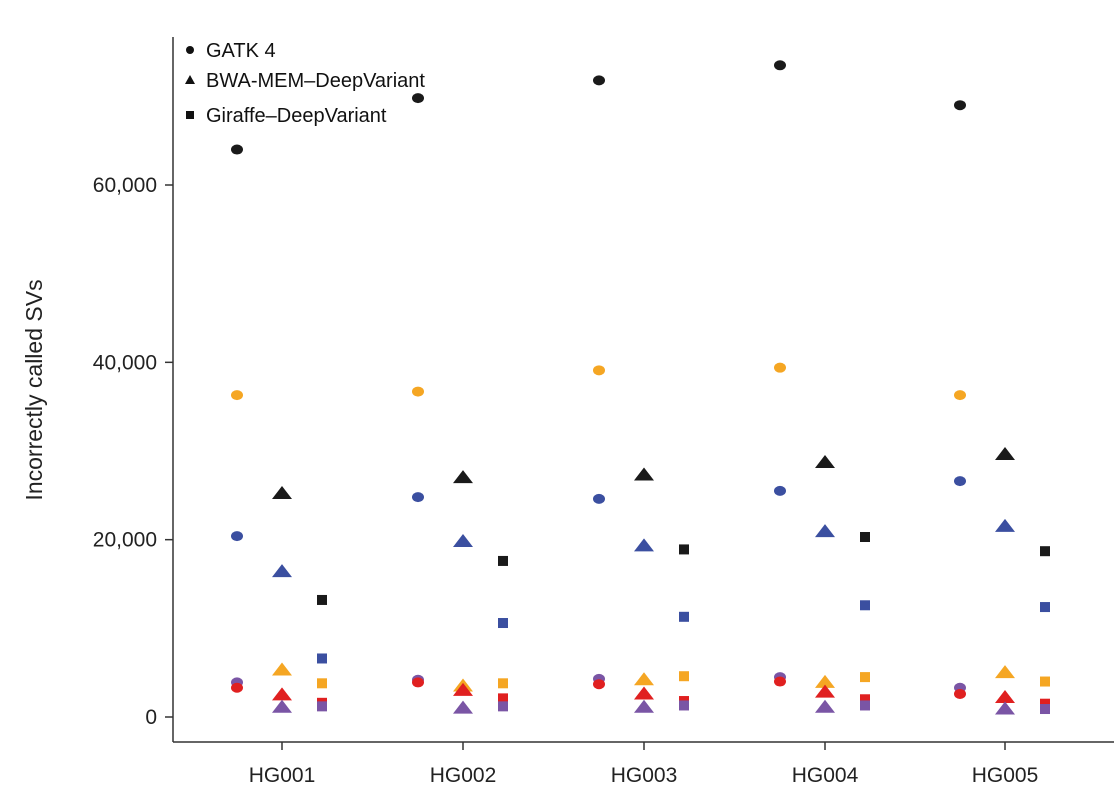 This screenshot has width=1114, height=800. What do you see at coordinates (282, 775) in the screenshot?
I see `x-tick-label: HG001` at bounding box center [282, 775].